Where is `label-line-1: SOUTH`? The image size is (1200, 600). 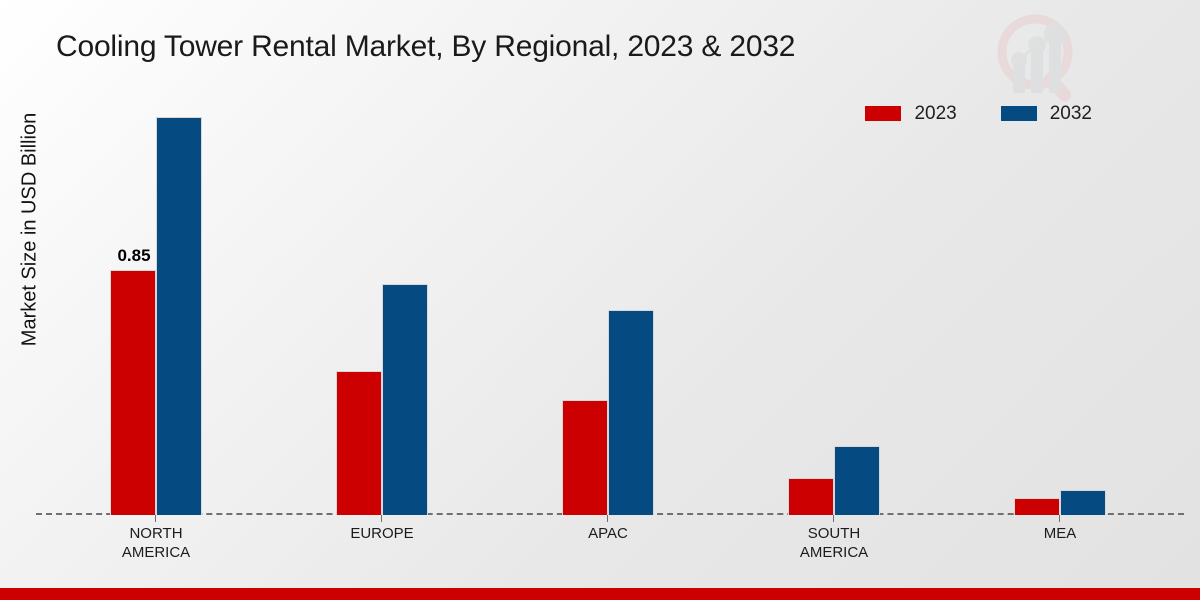 label-line-1: SOUTH is located at coordinates (834, 533).